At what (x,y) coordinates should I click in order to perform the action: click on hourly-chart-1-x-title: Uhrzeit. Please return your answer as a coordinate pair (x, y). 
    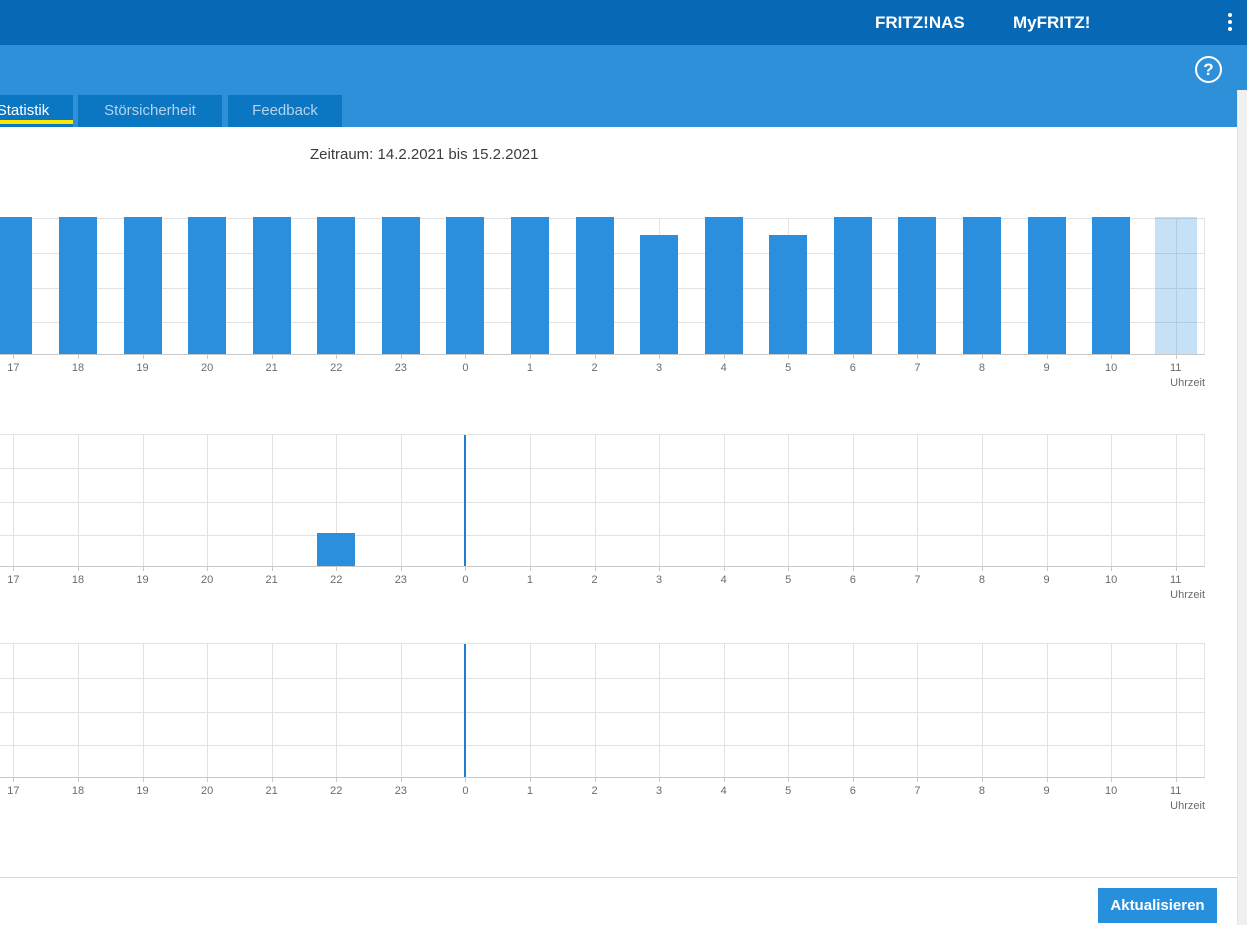
    Looking at the image, I should click on (1187, 383).